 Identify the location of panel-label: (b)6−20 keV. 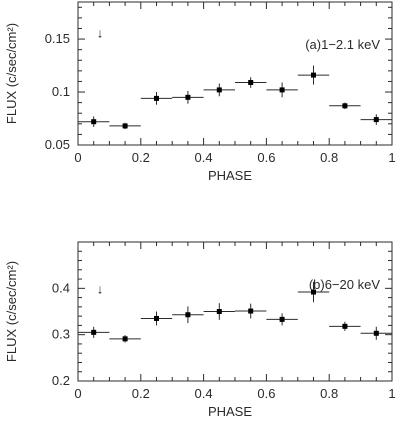
(345, 284).